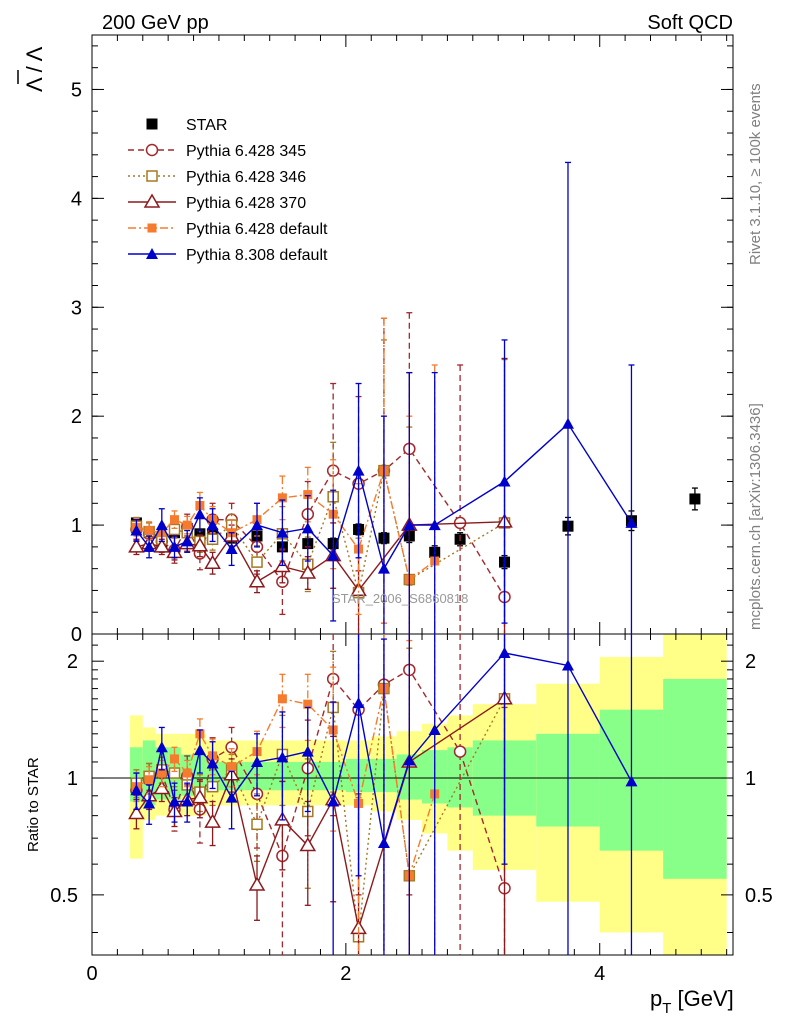  Describe the element at coordinates (246, 177) in the screenshot. I see `legend-label: Pythia 6.428 346` at that location.